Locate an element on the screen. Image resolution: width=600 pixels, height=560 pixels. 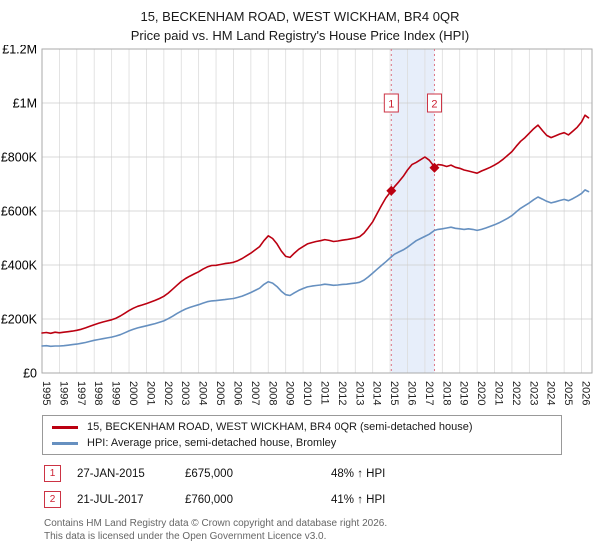
y-axis-tick-label: £0 is located at coordinates (30, 374).